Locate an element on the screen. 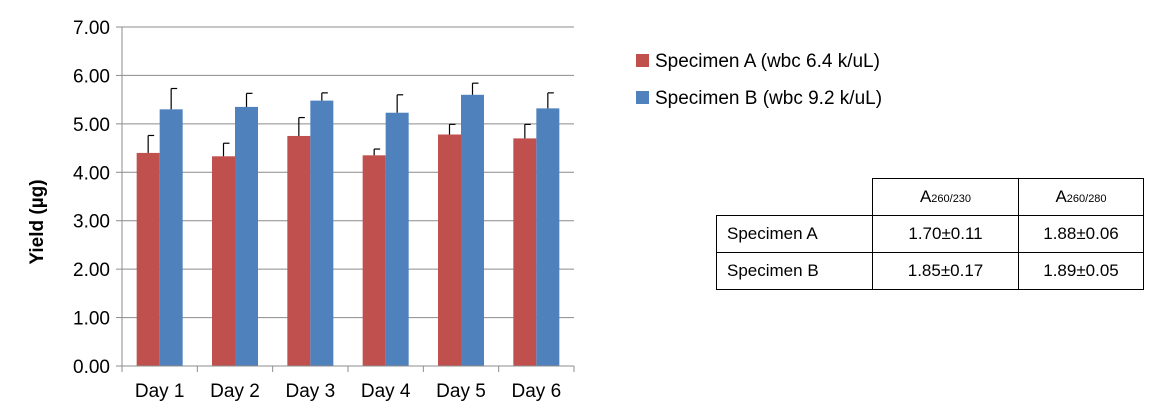 This screenshot has height=412, width=1166. y-tick-label: 4.00 is located at coordinates (91, 173).